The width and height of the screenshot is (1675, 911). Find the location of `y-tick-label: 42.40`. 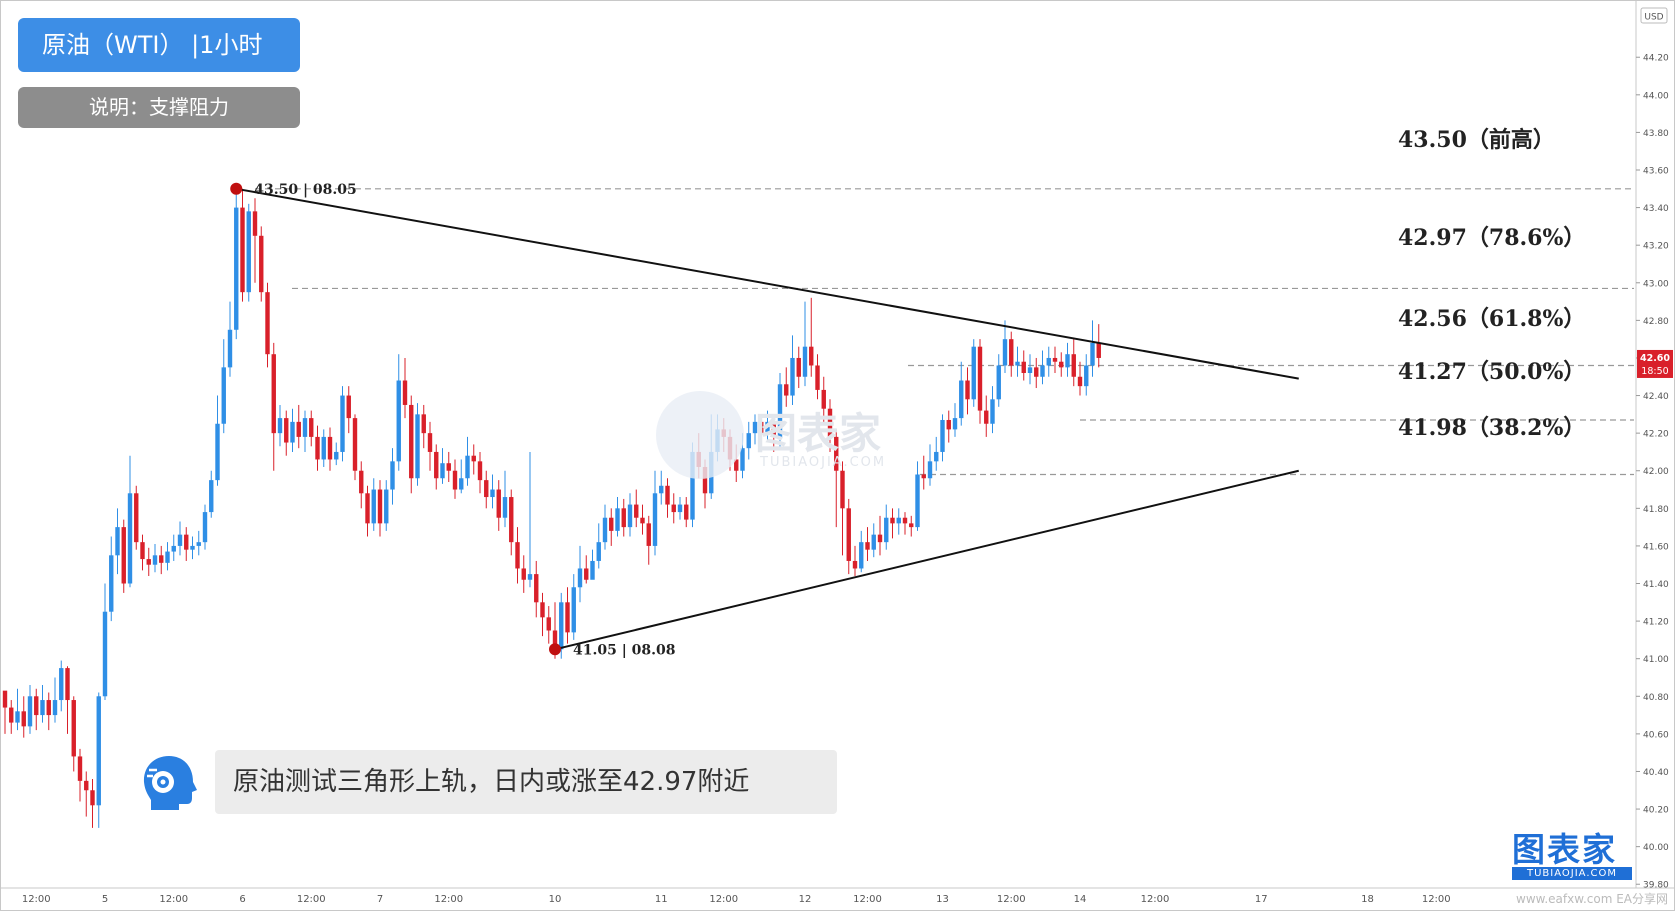

y-tick-label: 42.40 is located at coordinates (1656, 397).